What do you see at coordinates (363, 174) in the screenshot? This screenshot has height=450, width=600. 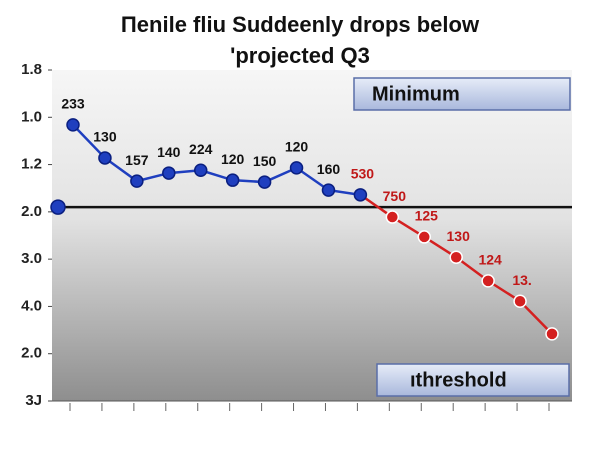 I see `point-label: 530` at bounding box center [363, 174].